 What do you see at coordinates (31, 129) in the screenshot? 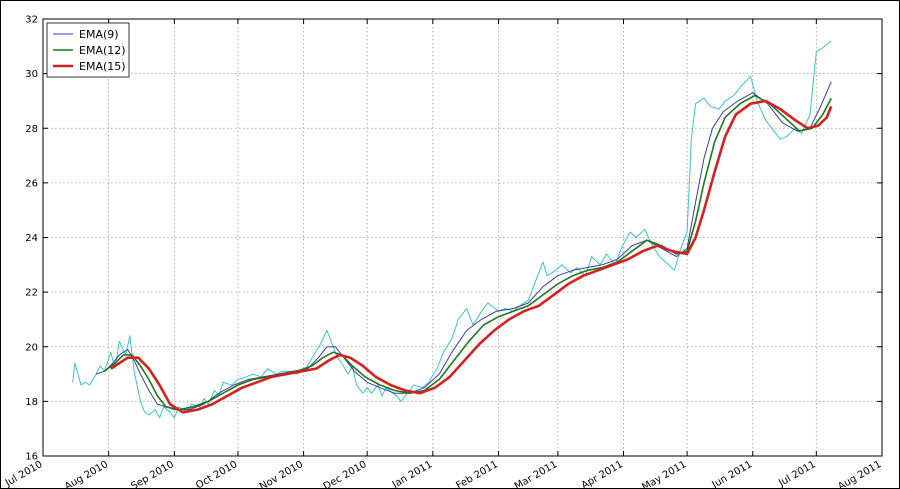
I see `y-tick-label: 28` at bounding box center [31, 129].